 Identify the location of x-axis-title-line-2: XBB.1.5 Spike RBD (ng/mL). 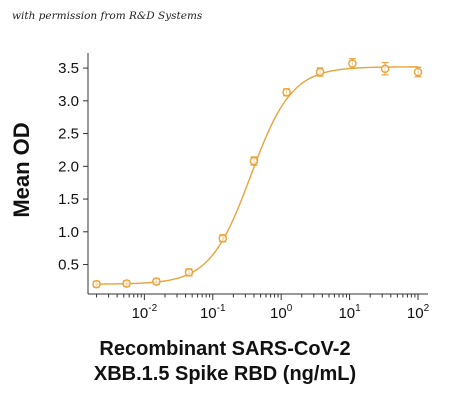
(225, 374).